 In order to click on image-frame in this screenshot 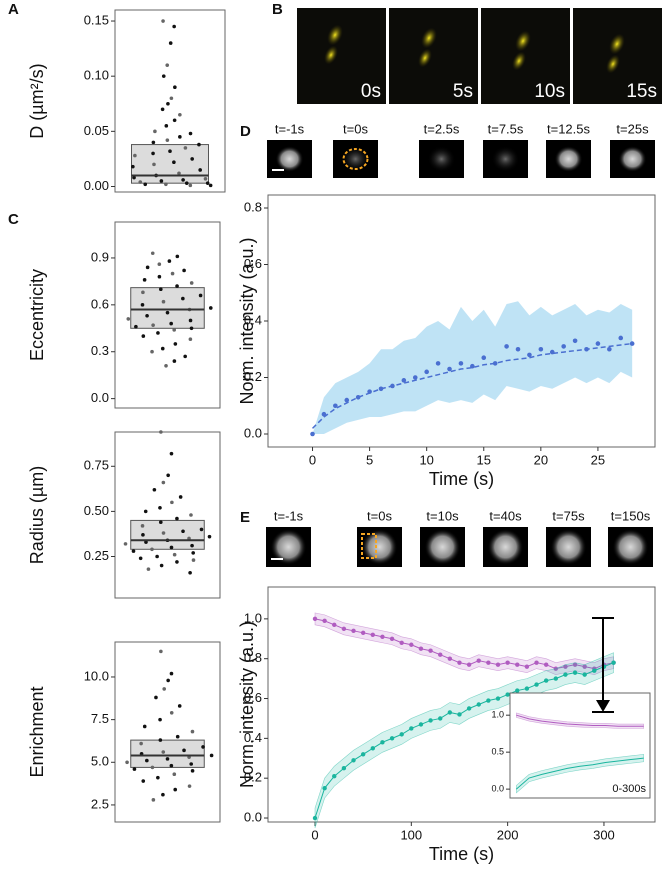, I will do `click(433, 56)`.